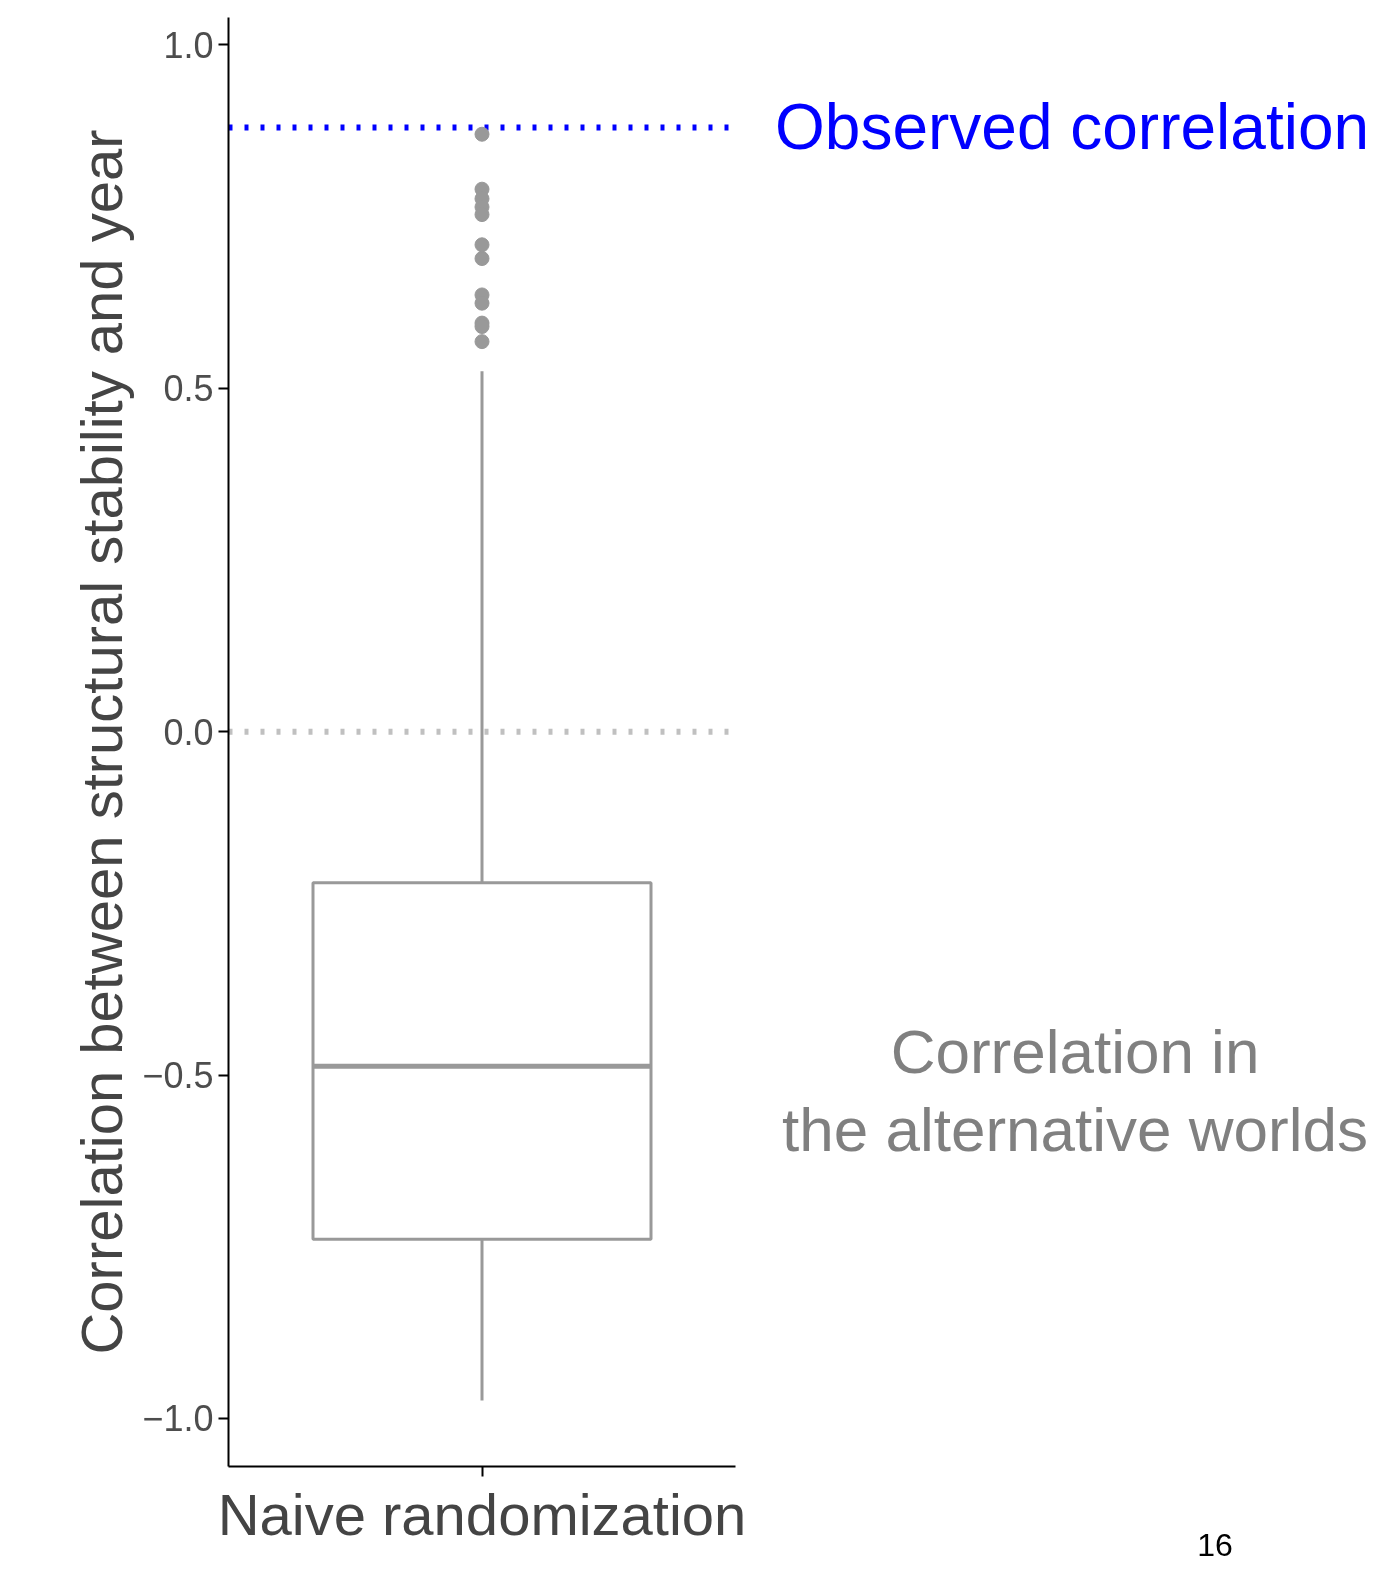 The image size is (1399, 1586). What do you see at coordinates (188, 45) in the screenshot?
I see `y-tick-label: 1.0` at bounding box center [188, 45].